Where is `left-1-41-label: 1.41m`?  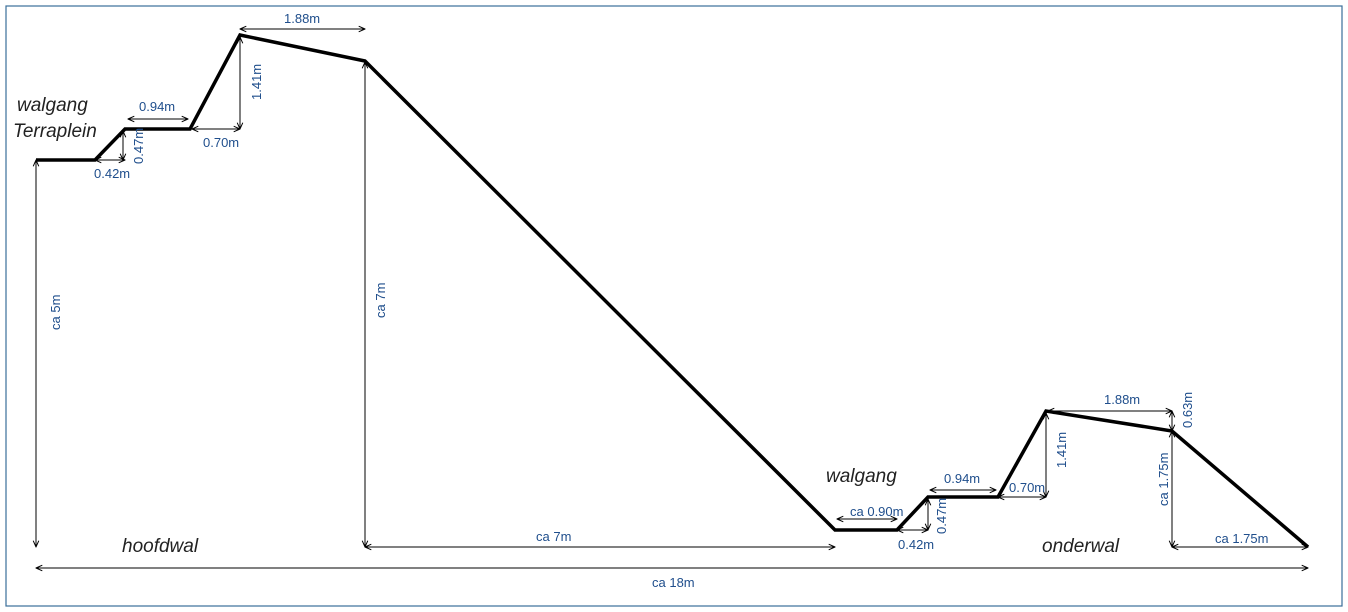
left-1-41-label: 1.41m is located at coordinates (256, 82).